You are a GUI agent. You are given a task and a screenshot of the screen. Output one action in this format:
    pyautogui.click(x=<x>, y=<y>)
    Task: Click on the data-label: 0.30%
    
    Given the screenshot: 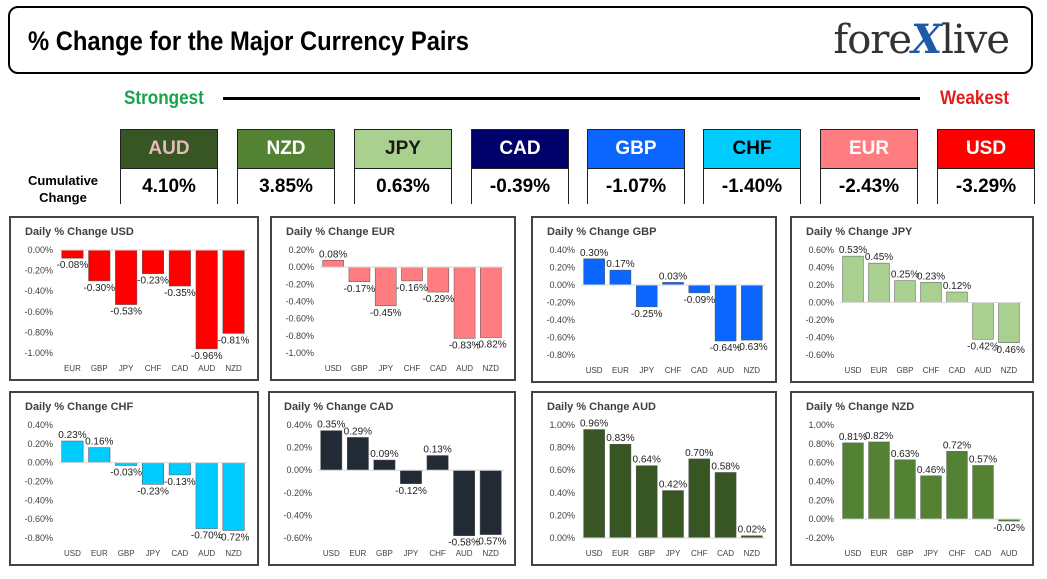 What is the action you would take?
    pyautogui.click(x=594, y=253)
    